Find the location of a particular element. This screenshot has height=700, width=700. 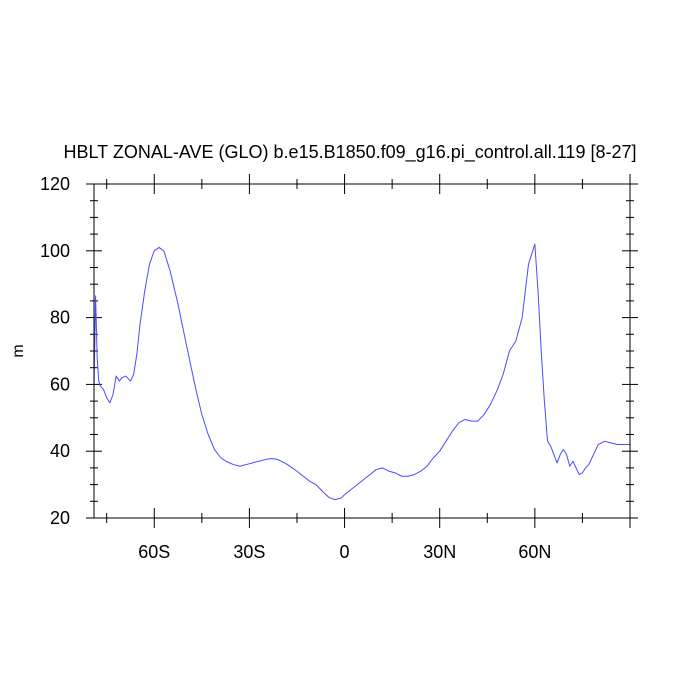

x-tick-label: 30N is located at coordinates (439, 552).